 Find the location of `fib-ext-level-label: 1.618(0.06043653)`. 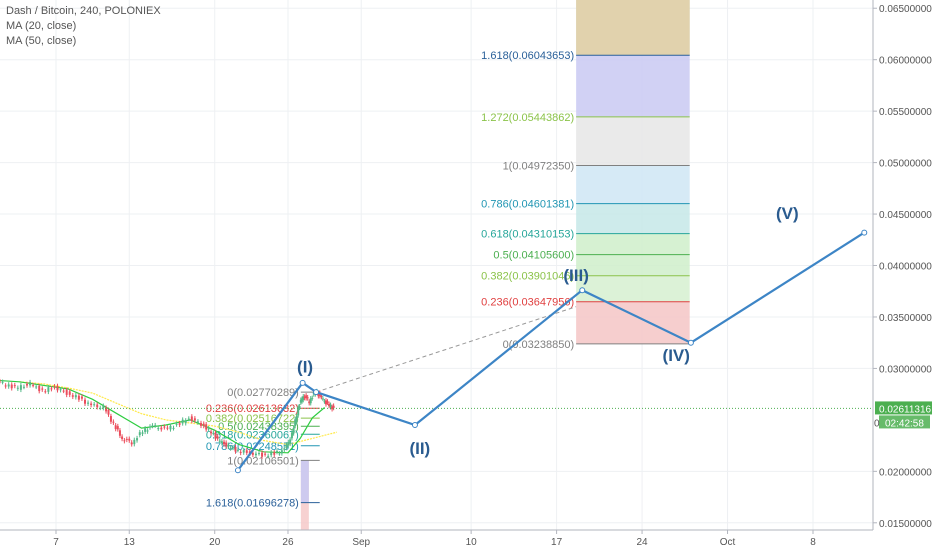

fib-ext-level-label: 1.618(0.06043653) is located at coordinates (527, 56).